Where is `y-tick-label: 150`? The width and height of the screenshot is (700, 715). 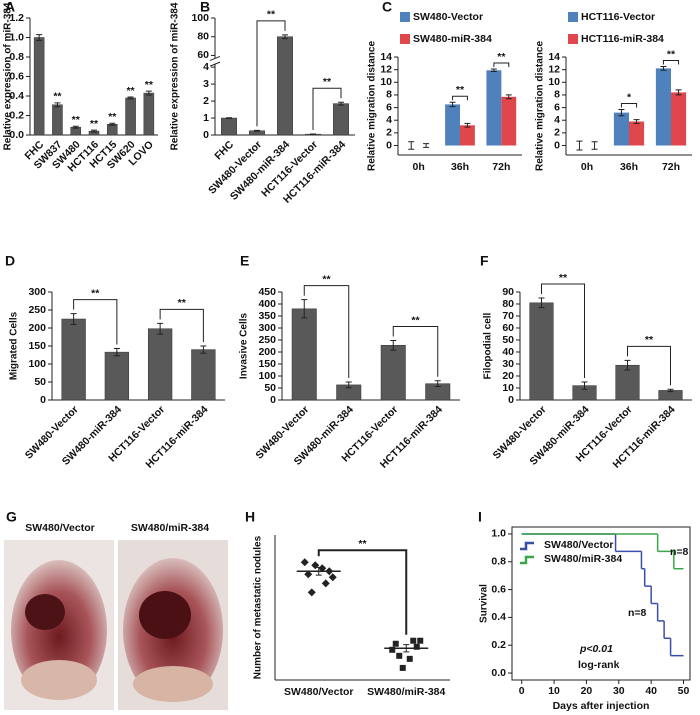
y-tick-label: 150 is located at coordinates (267, 364).